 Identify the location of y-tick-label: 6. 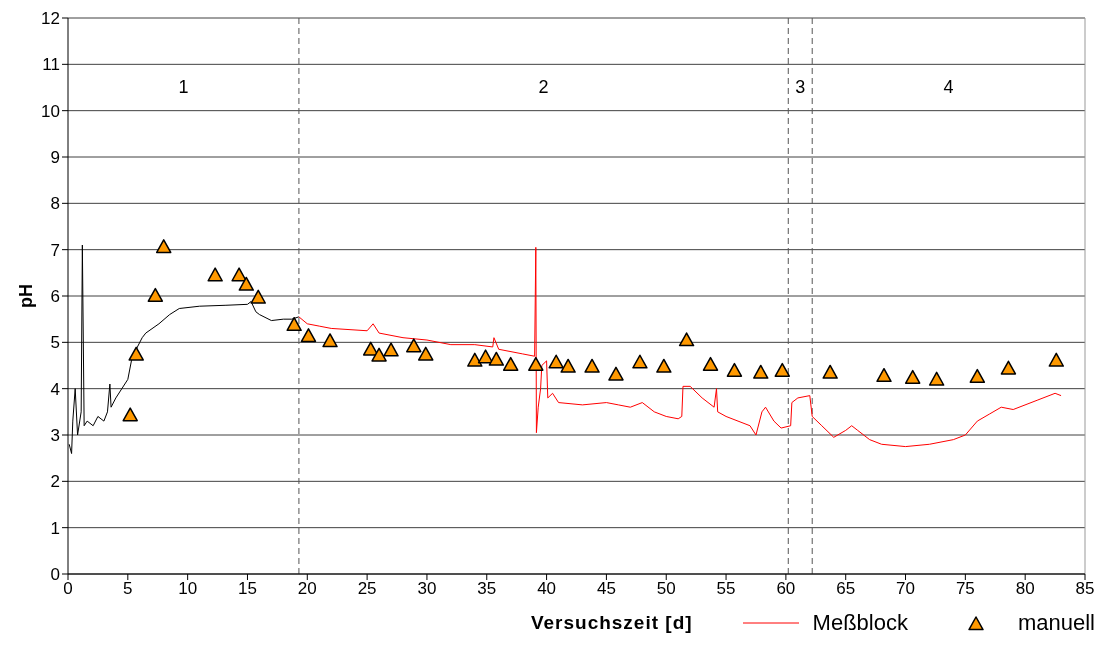
(55, 297).